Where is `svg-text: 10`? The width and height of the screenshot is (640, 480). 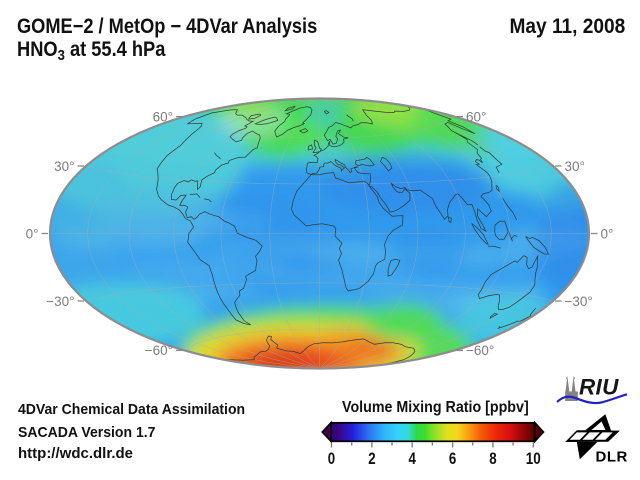
svg-text: 10 is located at coordinates (533, 459).